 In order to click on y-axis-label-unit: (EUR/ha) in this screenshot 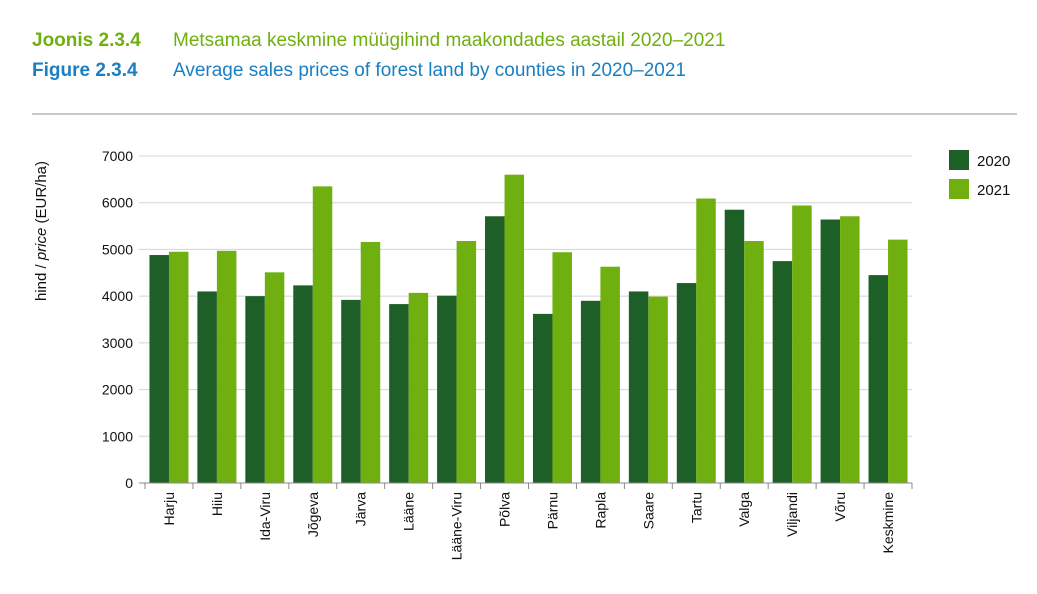, I will do `click(41, 194)`.